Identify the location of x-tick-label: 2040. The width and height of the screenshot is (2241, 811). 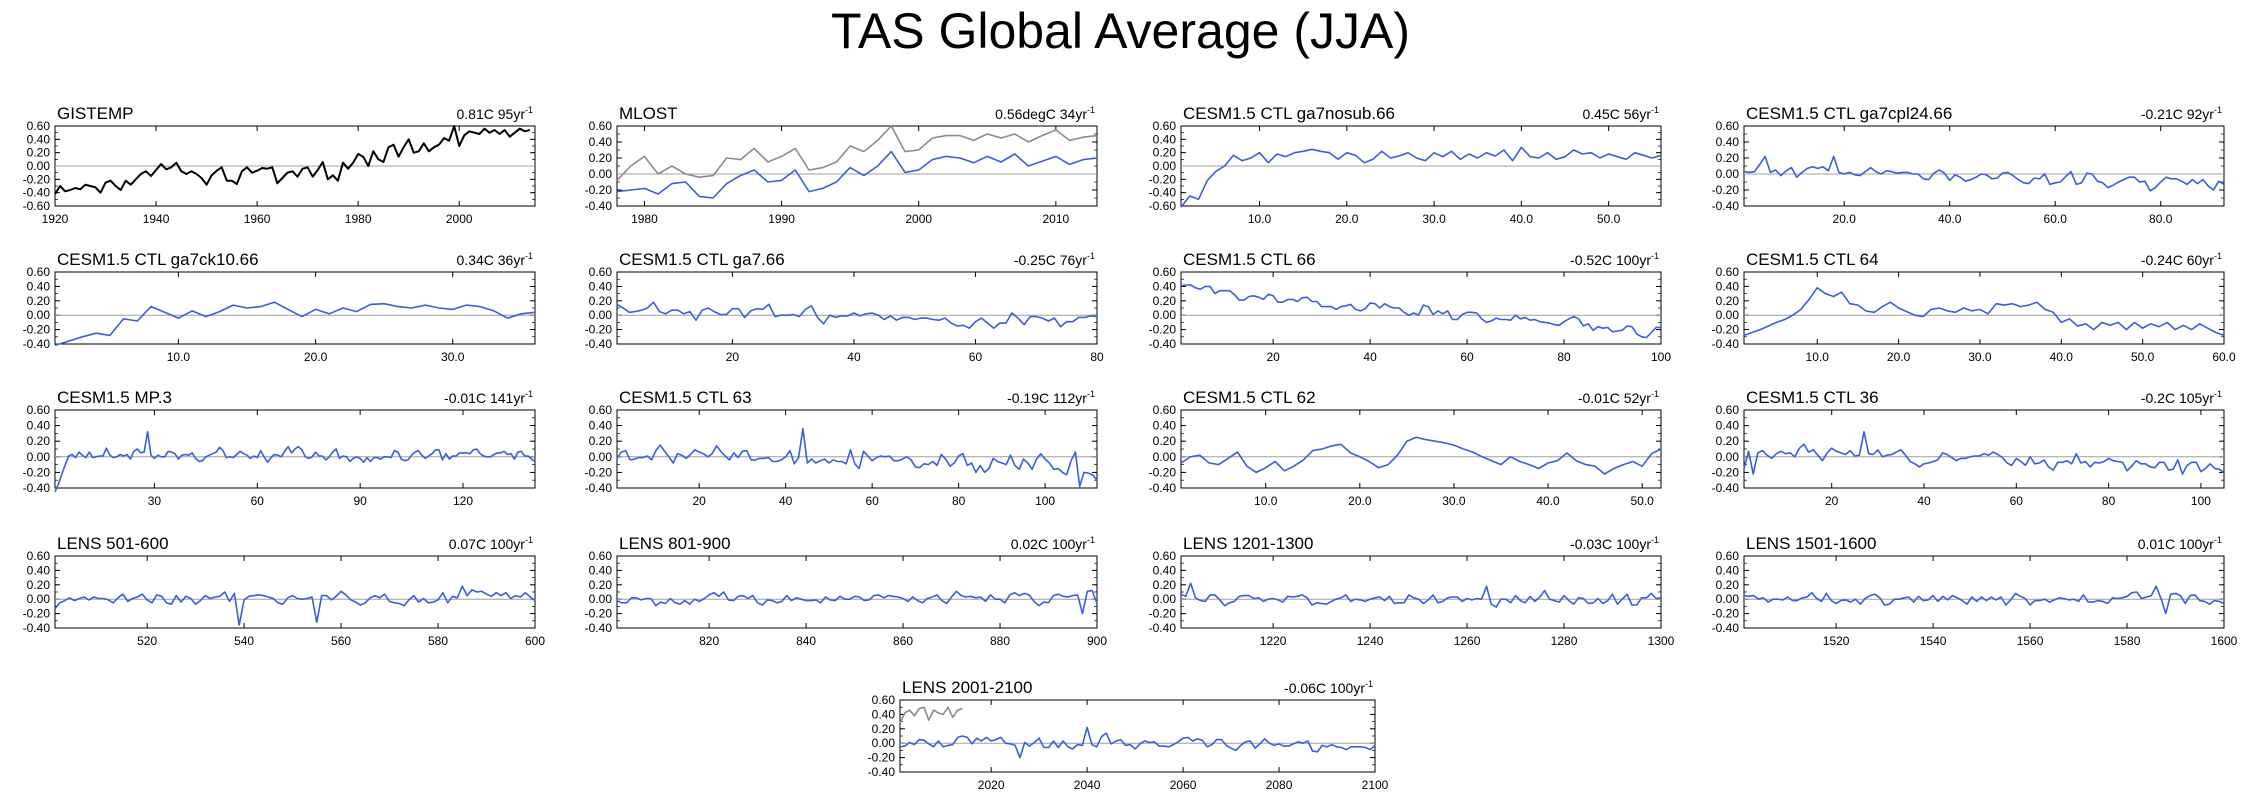
(1087, 785).